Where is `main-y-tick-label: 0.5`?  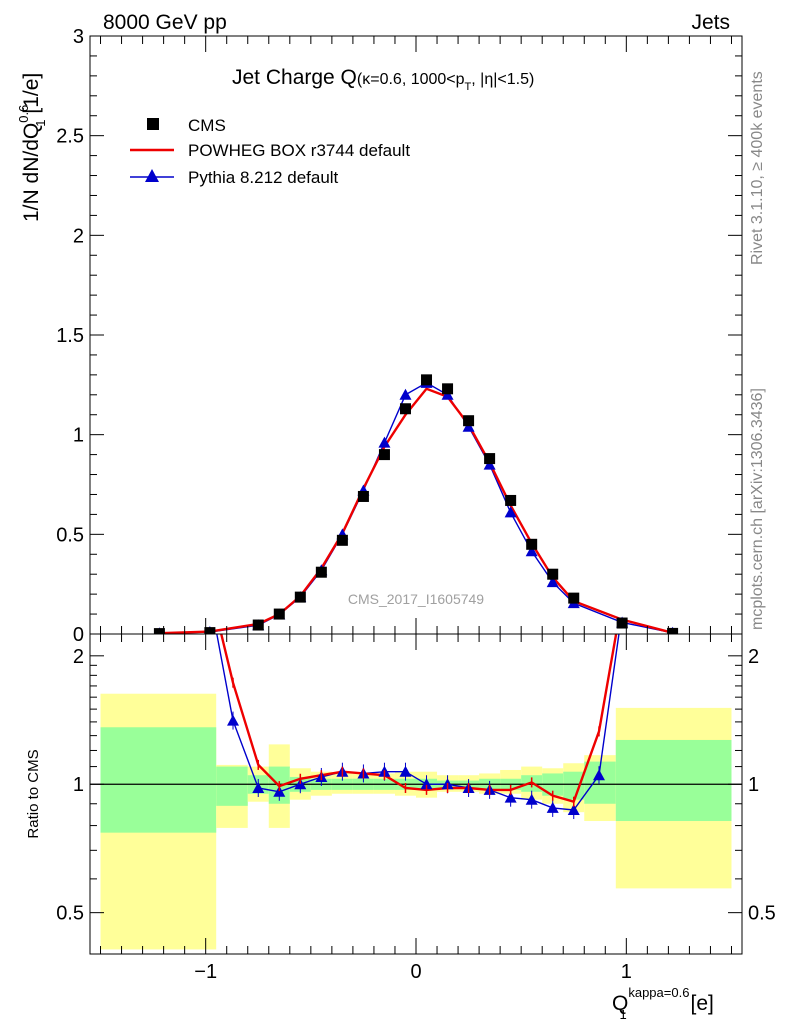
main-y-tick-label: 0.5 is located at coordinates (70, 535).